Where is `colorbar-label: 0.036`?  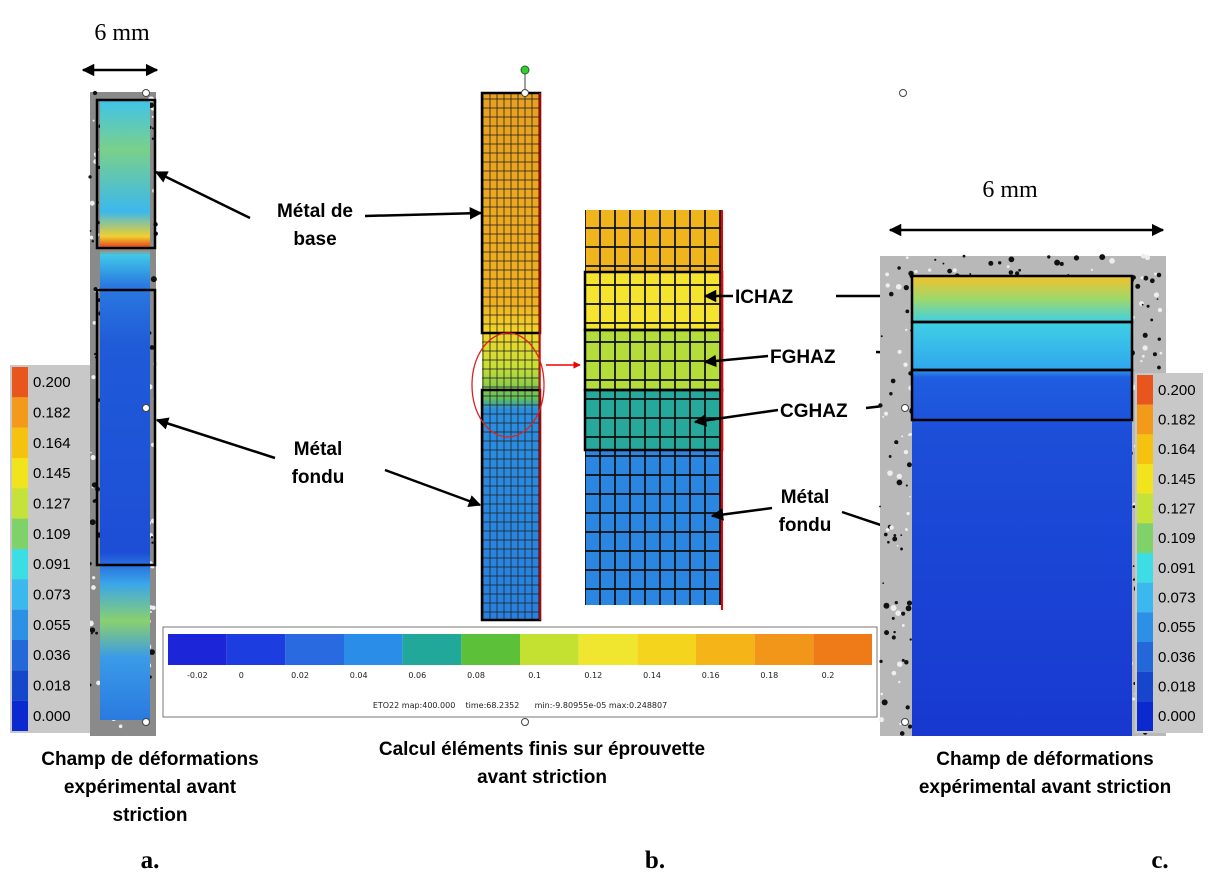
colorbar-label: 0.036 is located at coordinates (1177, 657).